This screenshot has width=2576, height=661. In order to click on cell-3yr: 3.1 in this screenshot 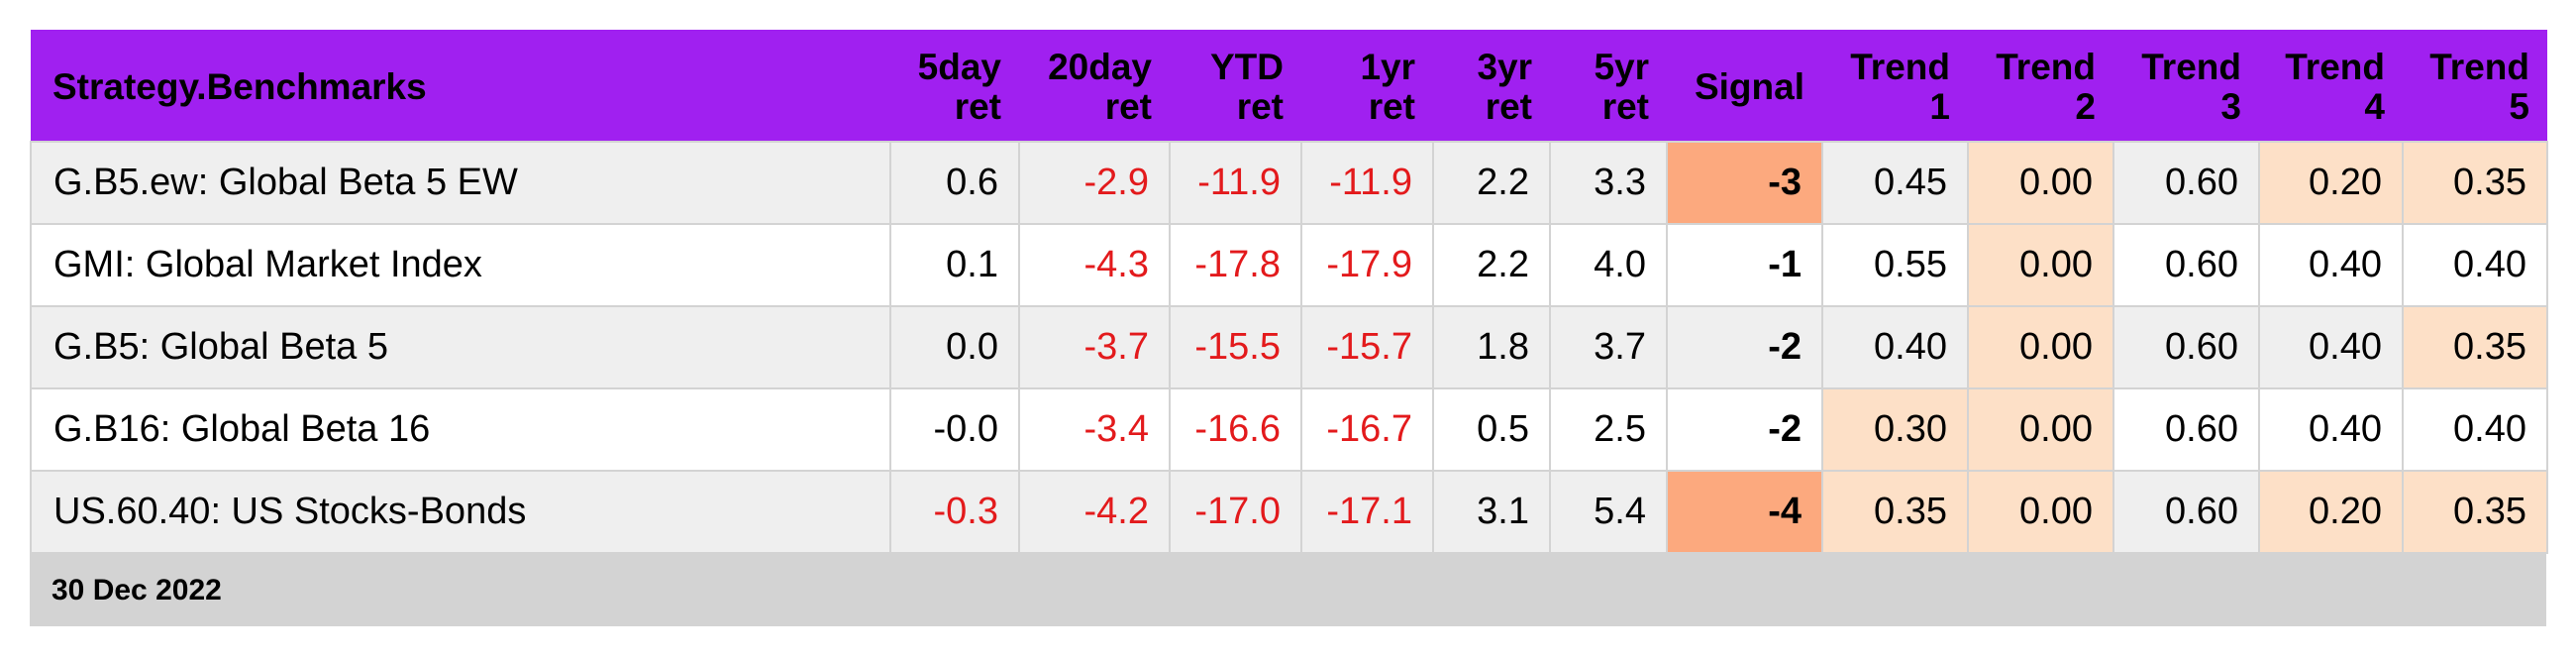, I will do `click(1491, 512)`.